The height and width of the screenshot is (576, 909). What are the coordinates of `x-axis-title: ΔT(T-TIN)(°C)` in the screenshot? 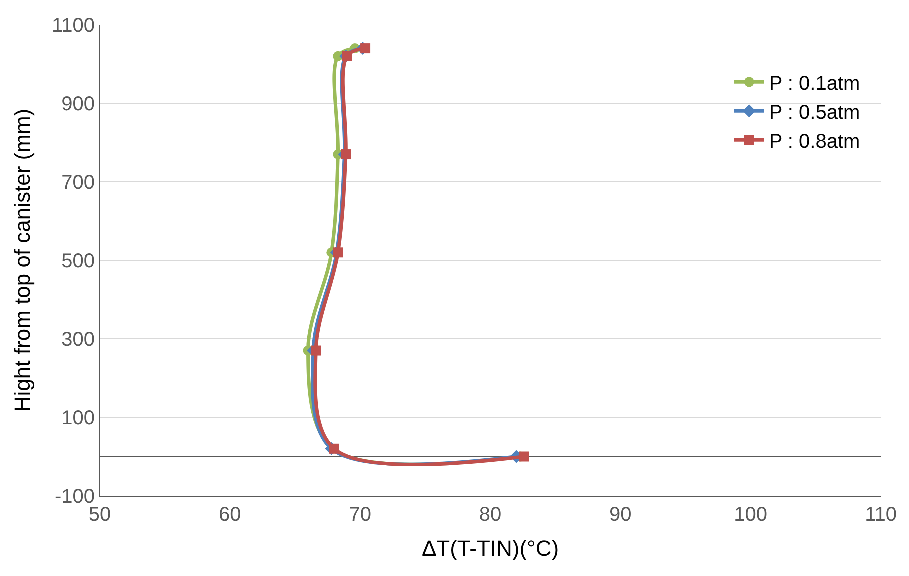 It's located at (491, 548).